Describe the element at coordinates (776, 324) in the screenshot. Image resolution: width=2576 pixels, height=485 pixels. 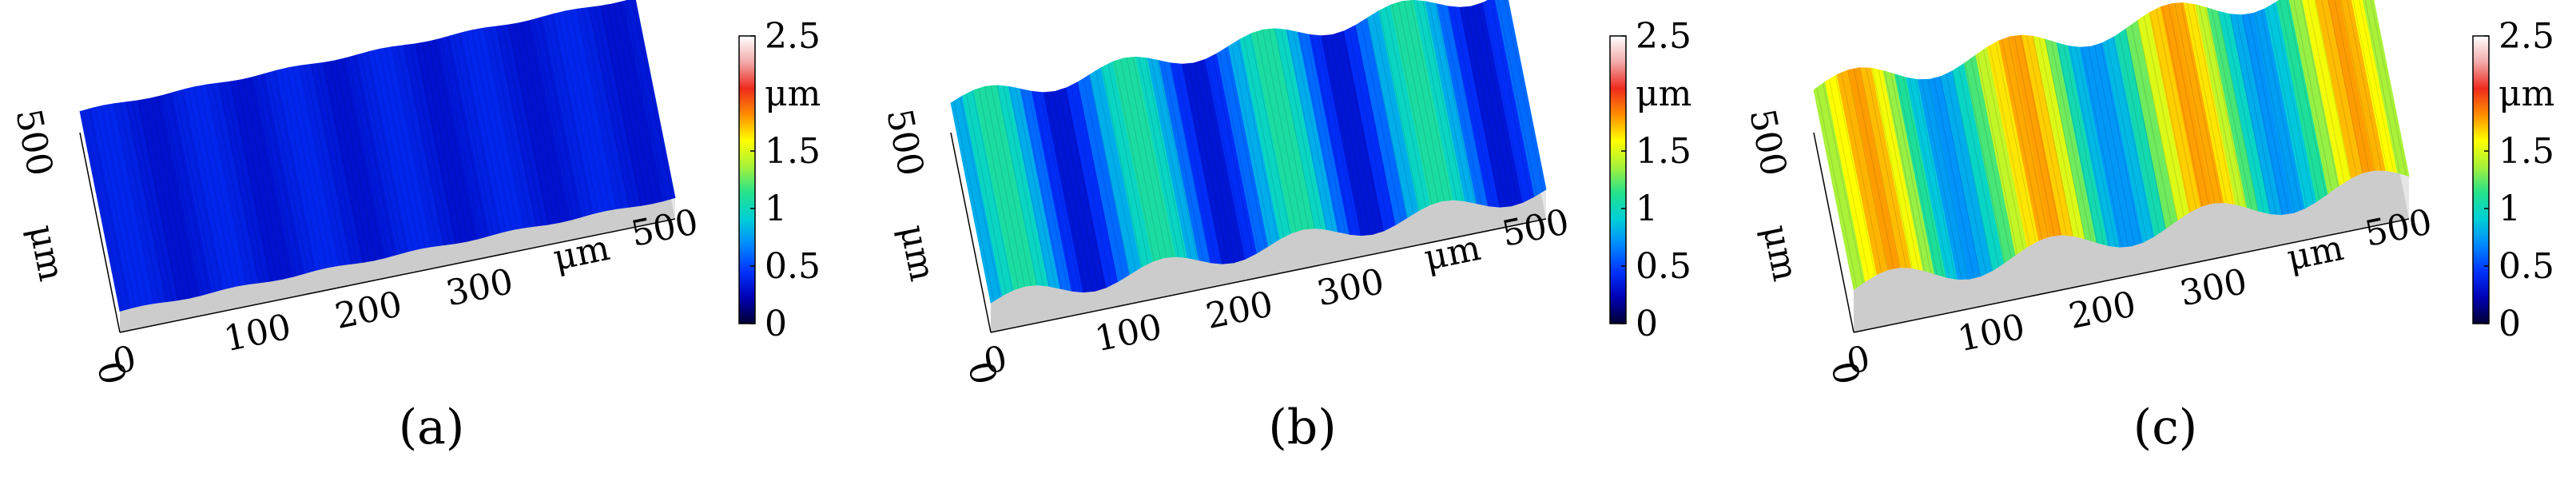
I see `colorbar-tick-label: 0` at that location.